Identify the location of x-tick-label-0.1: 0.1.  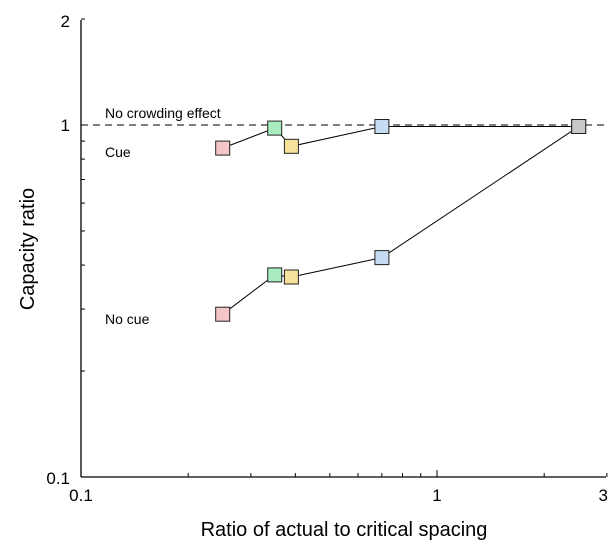
(81, 495).